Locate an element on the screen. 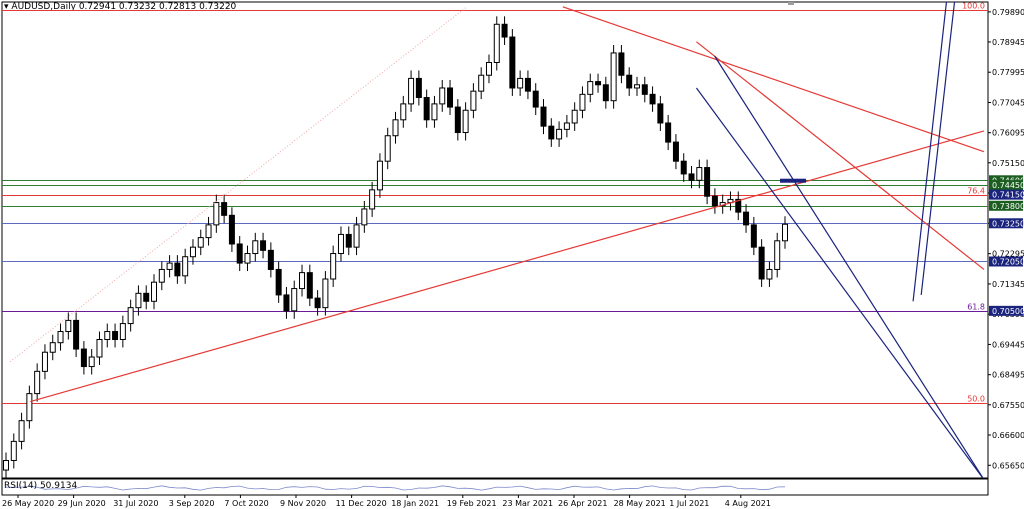  x-tick-label: 26 May 2020 is located at coordinates (28, 503).